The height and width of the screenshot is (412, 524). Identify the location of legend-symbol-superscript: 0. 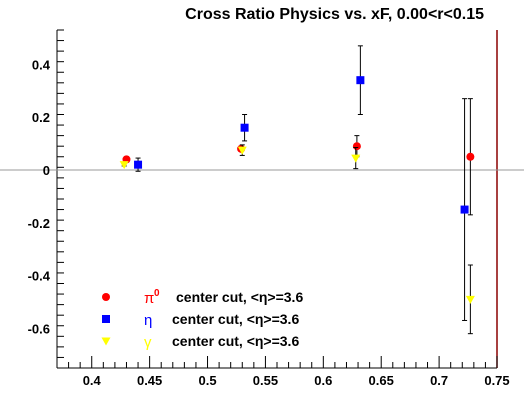
(157, 293).